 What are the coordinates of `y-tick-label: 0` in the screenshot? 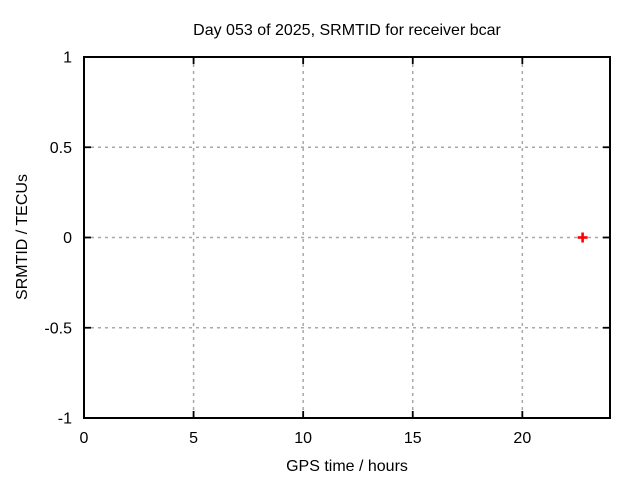 It's located at (67, 238).